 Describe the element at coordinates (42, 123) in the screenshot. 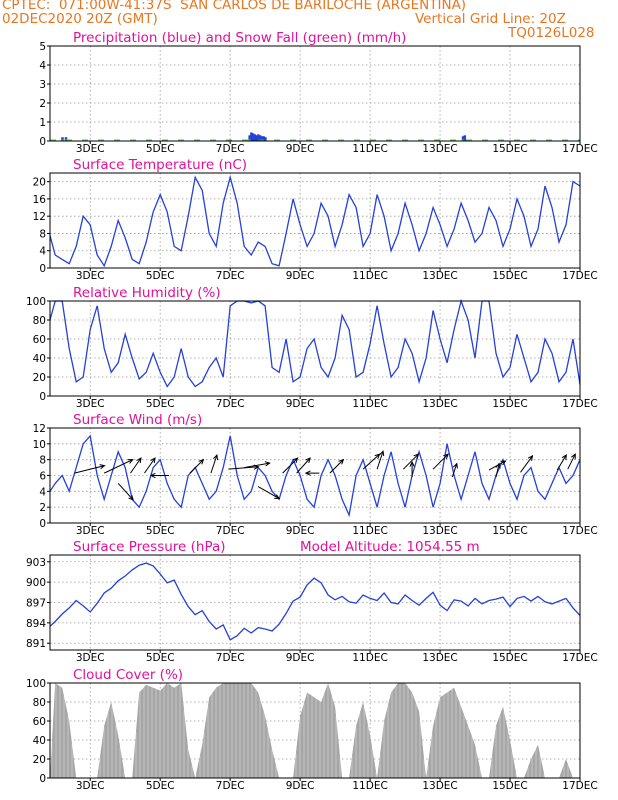

I see `precip-ytick-label: 1` at that location.